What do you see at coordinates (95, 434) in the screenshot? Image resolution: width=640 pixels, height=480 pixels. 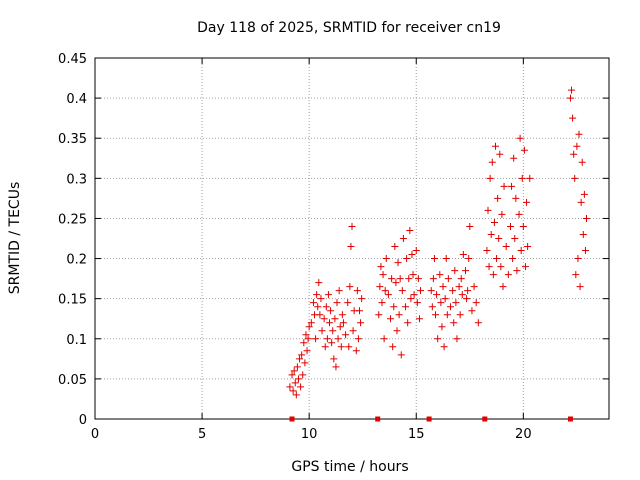 I see `x-tick-label: 0` at bounding box center [95, 434].